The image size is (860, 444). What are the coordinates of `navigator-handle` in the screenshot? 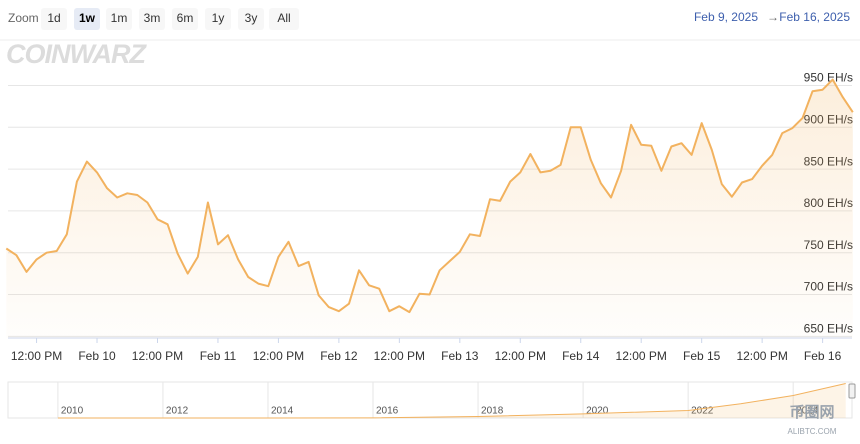 It's located at (852, 391).